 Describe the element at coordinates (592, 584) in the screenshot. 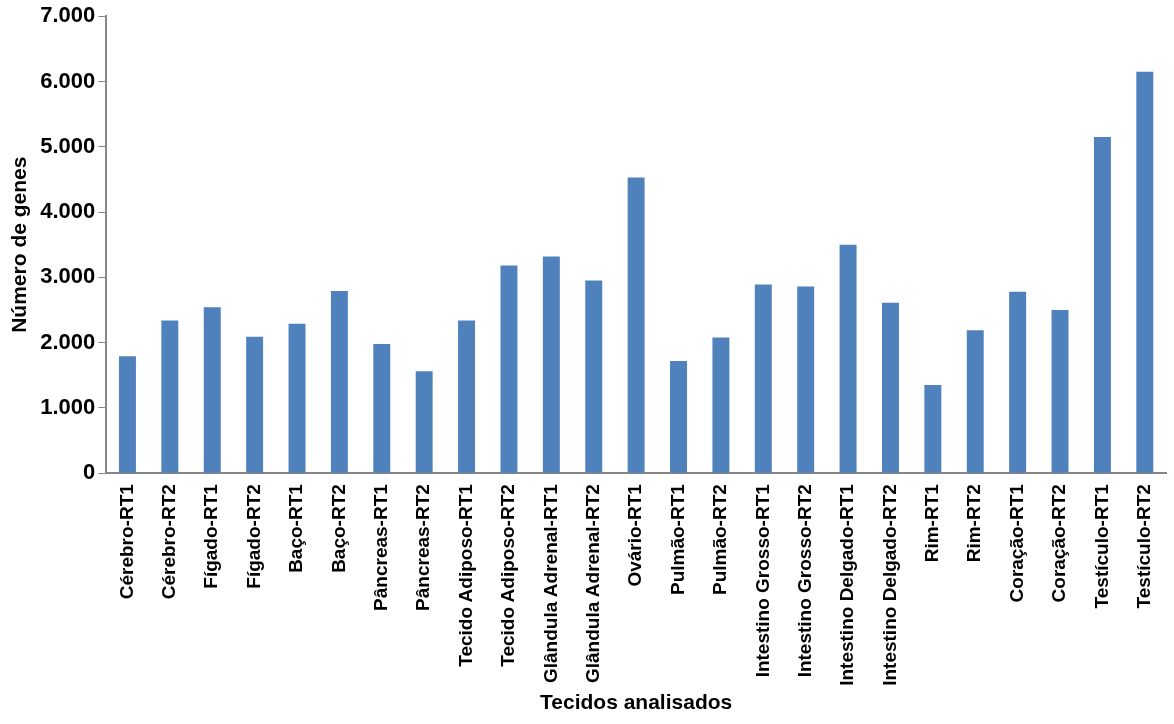

I see `x-tick-label: Glândula Adrenal-RT2` at that location.